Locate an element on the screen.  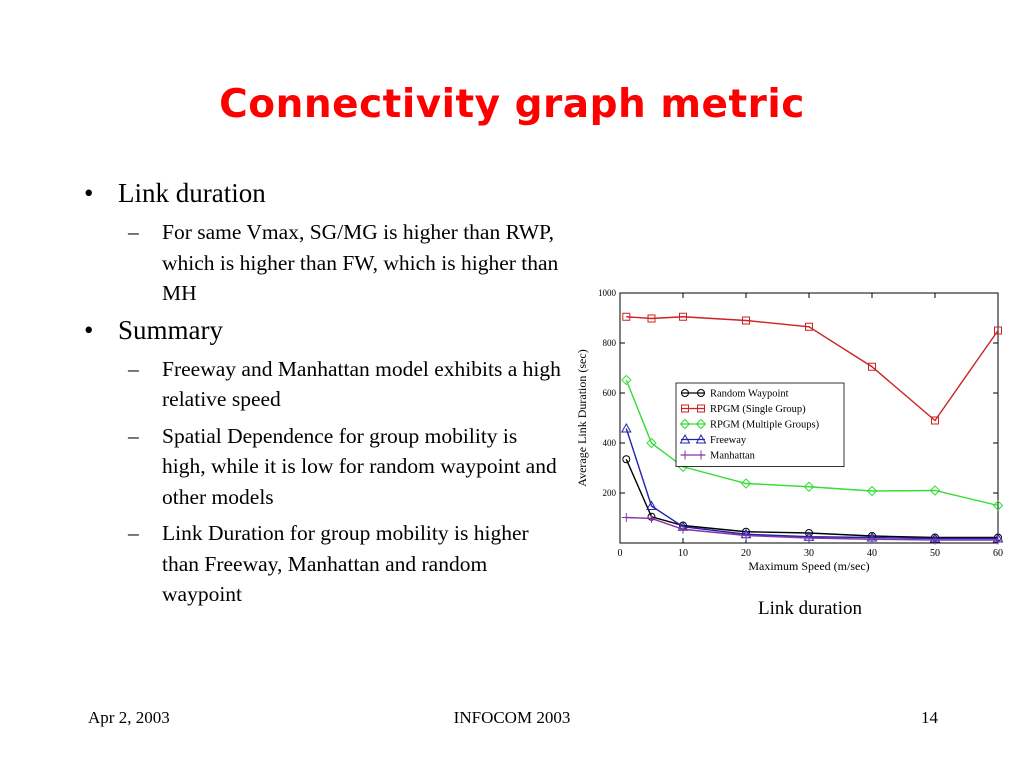
x-tick-label: 30 is located at coordinates (809, 553).